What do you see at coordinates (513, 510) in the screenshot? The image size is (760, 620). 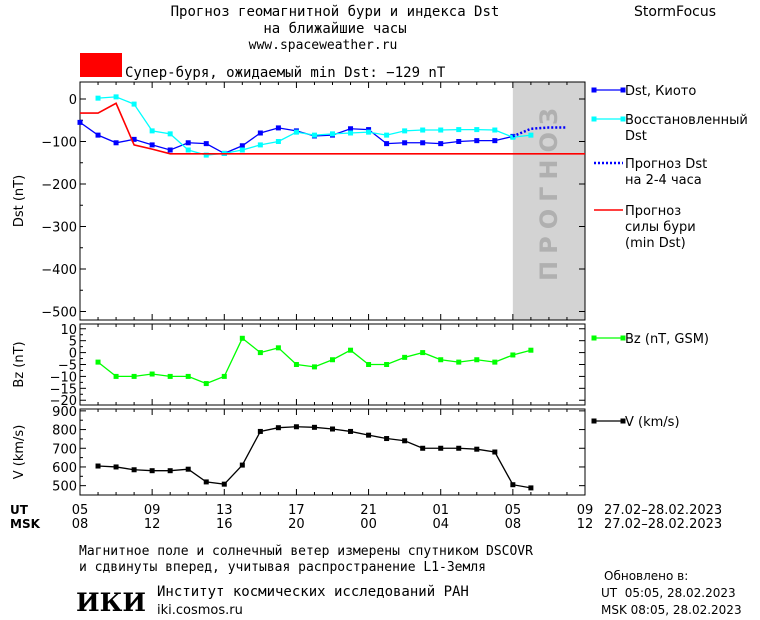 I see `ut-tick-label: 05` at bounding box center [513, 510].